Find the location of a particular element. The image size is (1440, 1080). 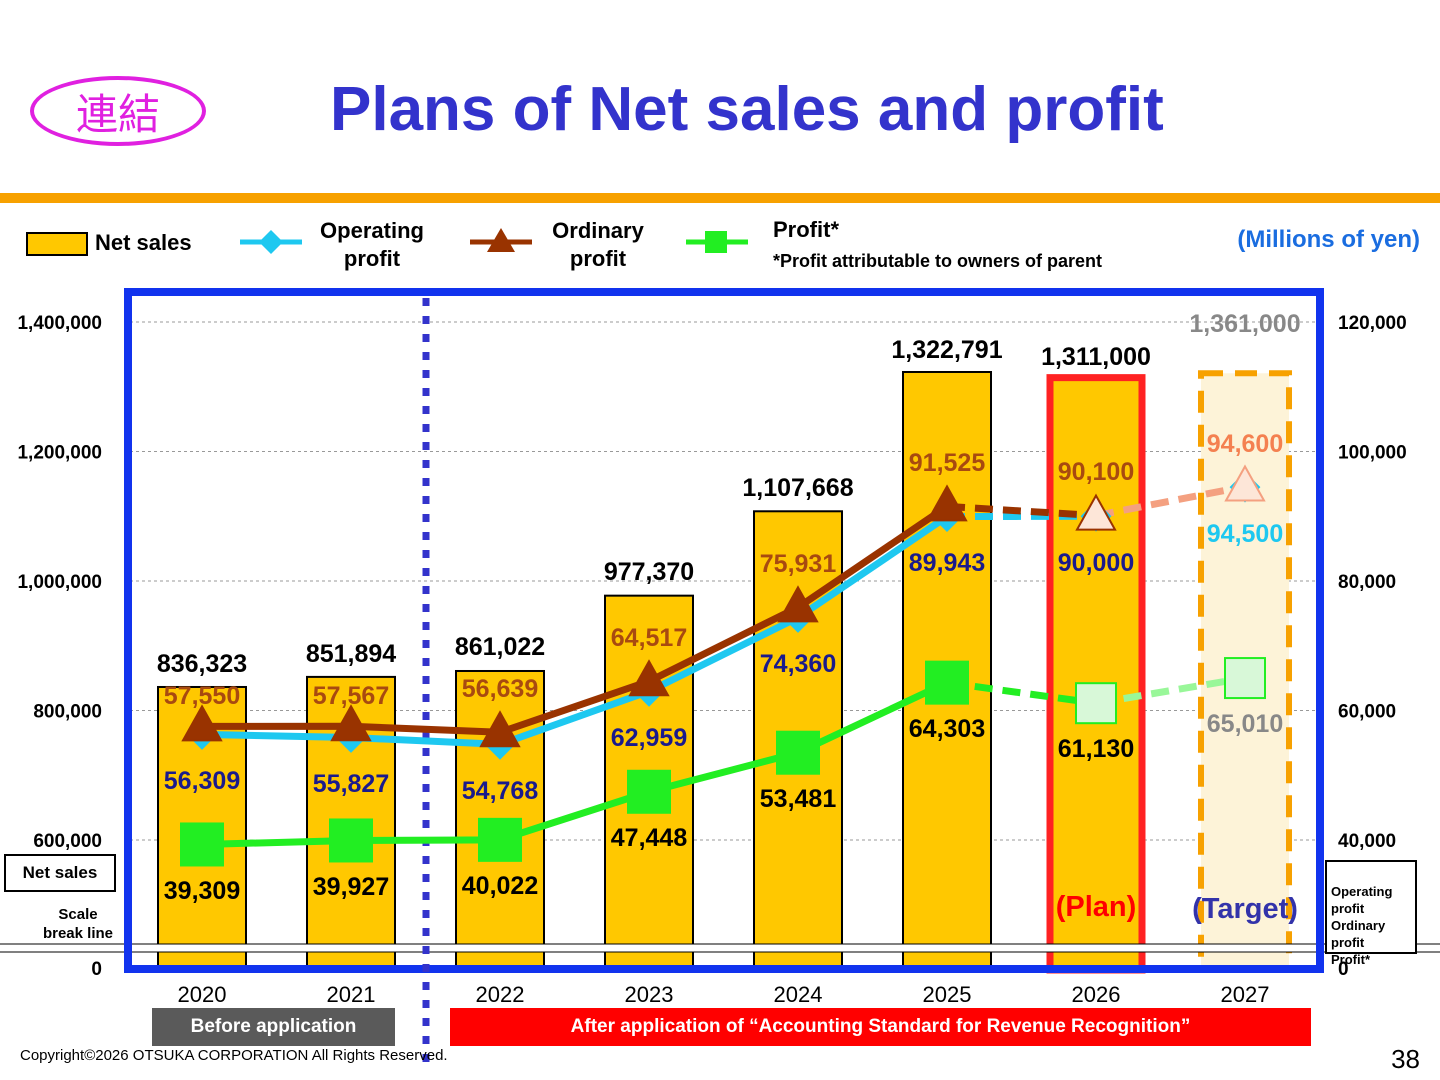

ordinary-profit-plan-line is located at coordinates (1021, 511).